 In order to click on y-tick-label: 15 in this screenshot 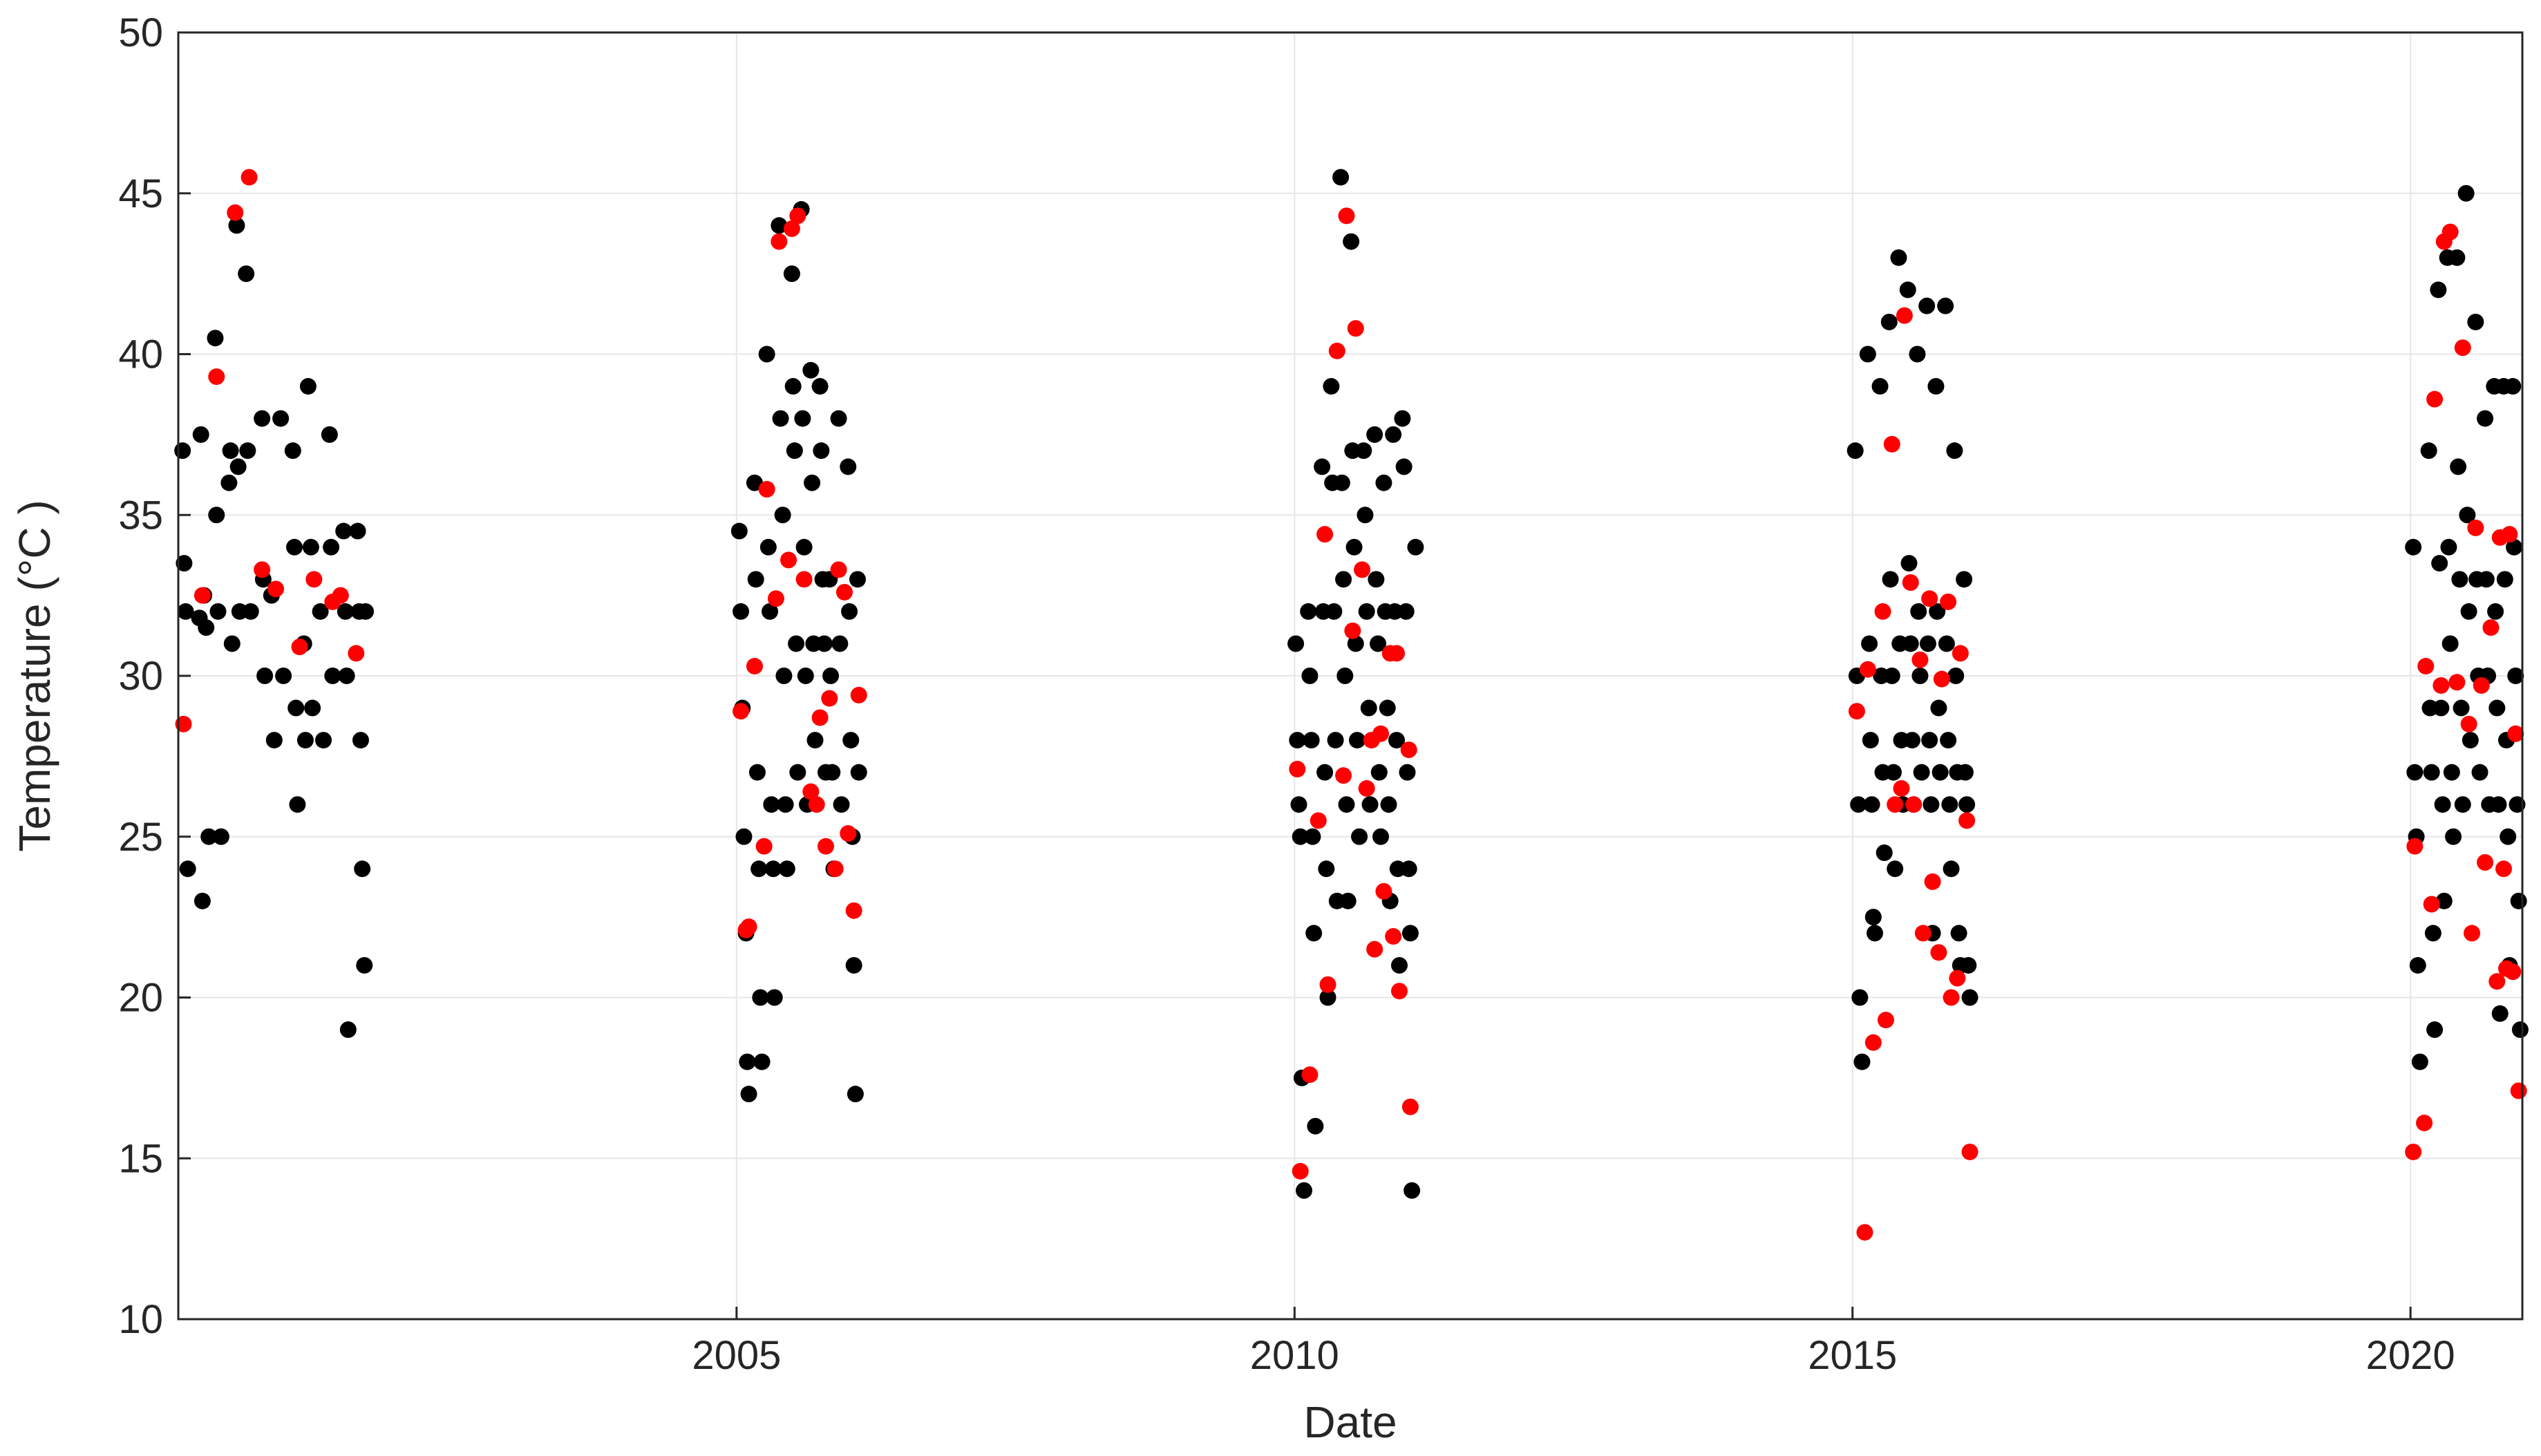, I will do `click(140, 1158)`.